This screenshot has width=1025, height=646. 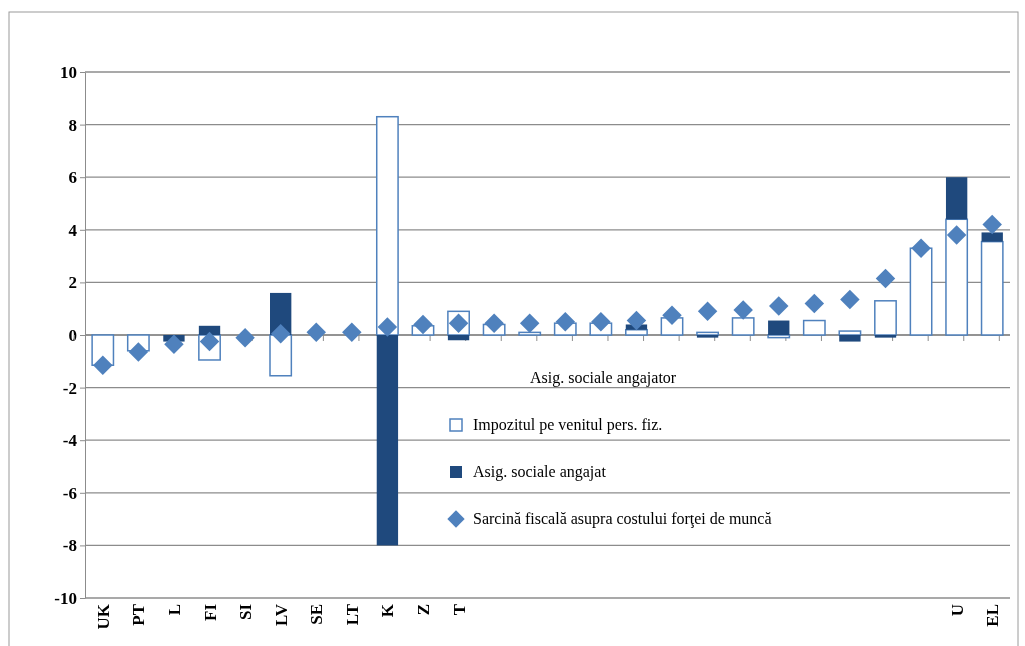 What do you see at coordinates (69, 546) in the screenshot?
I see `y-tick-label: -8` at bounding box center [69, 546].